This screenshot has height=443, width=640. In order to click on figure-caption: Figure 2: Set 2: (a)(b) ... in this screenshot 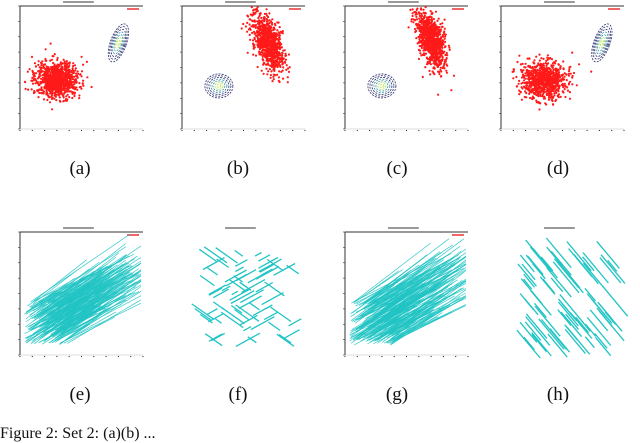, I will do `click(78, 433)`.